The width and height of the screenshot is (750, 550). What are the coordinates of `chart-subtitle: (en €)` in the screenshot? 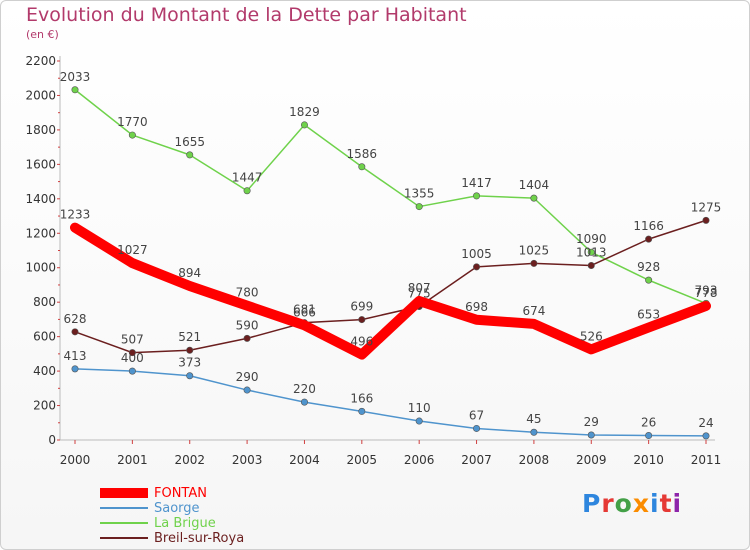 It's located at (42, 34).